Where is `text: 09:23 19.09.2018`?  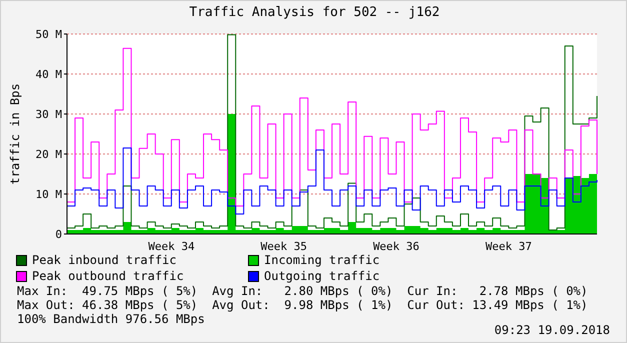
text: 09:23 19.09.2018 is located at coordinates (552, 330).